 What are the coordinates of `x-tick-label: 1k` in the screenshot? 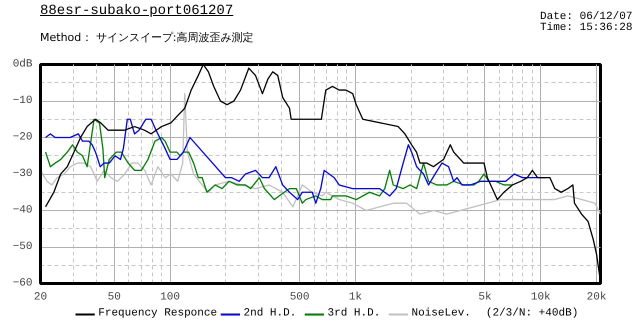 It's located at (355, 298).